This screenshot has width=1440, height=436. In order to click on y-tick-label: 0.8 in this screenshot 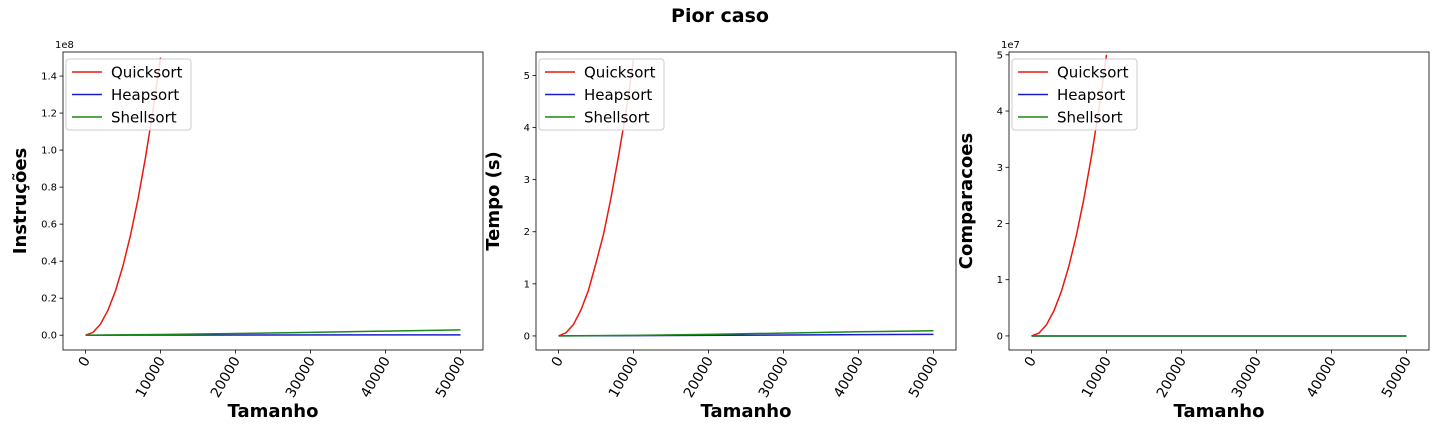, I will do `click(49, 188)`.